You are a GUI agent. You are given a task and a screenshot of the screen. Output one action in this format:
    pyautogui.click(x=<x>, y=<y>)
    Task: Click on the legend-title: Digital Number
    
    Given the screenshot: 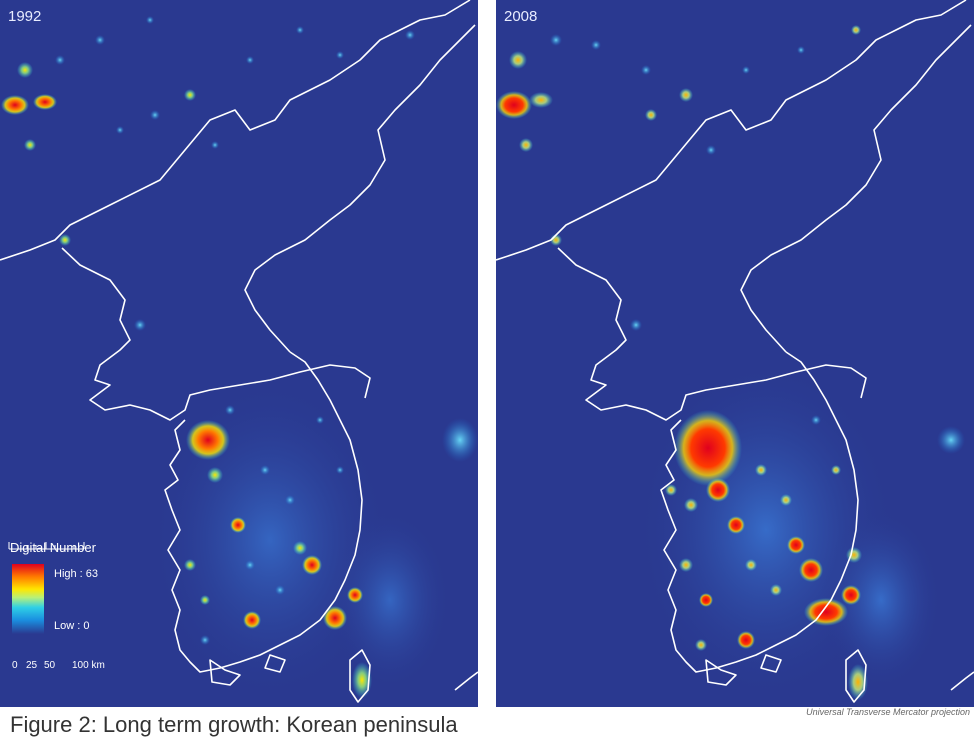 What is the action you would take?
    pyautogui.click(x=53, y=547)
    